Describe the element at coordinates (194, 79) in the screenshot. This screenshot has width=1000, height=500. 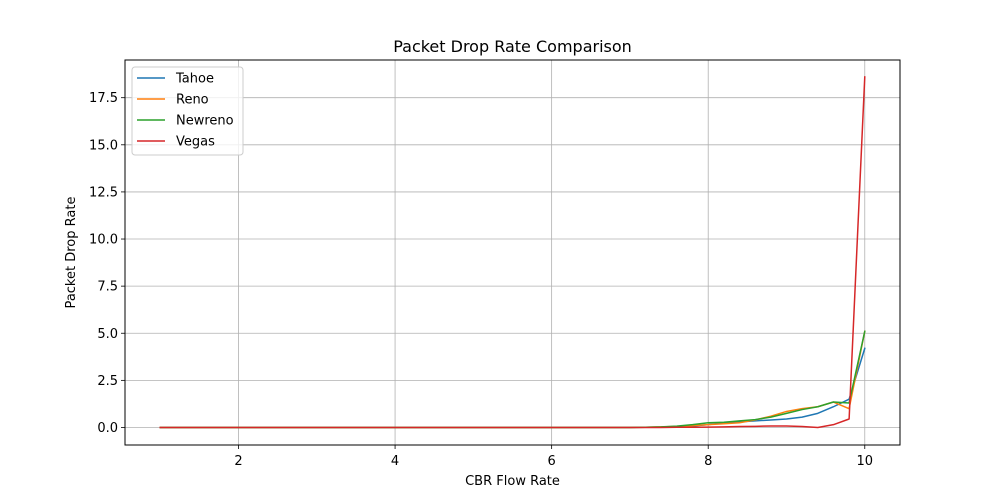
I see `legend-label-tahoe: Tahoe` at that location.